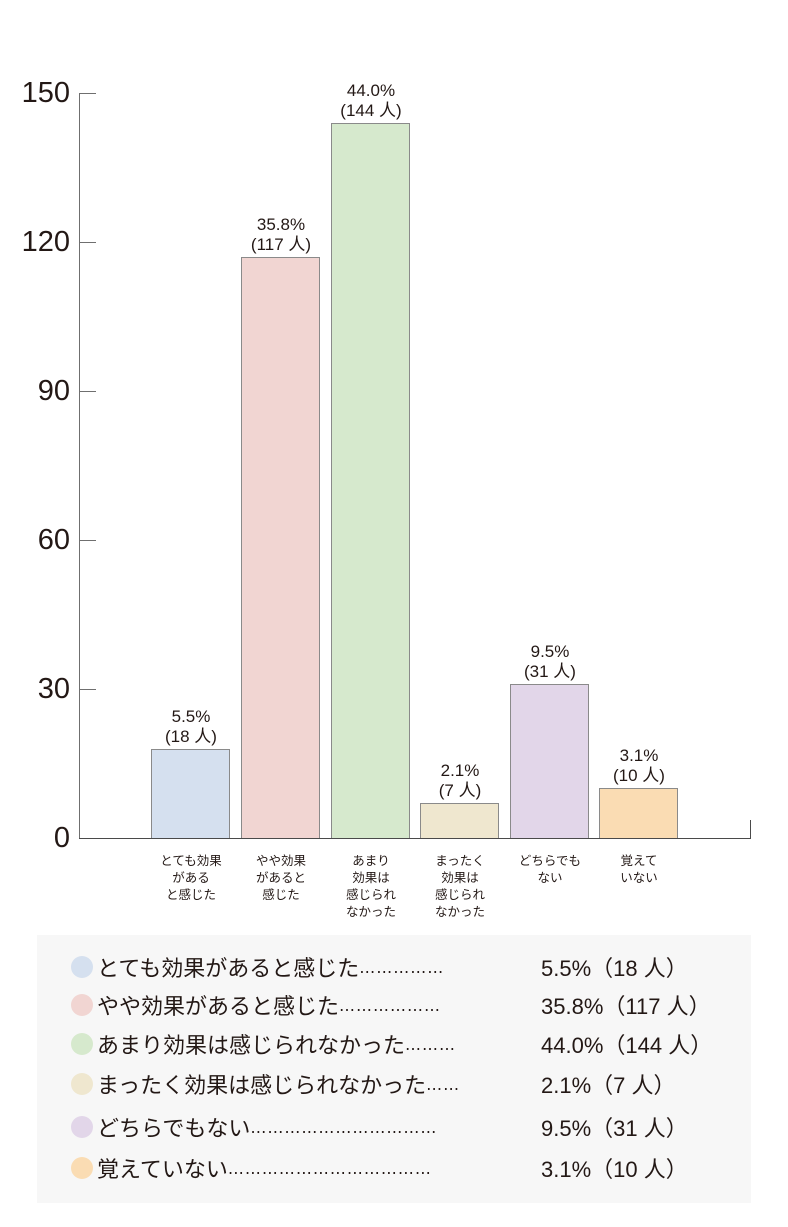 The width and height of the screenshot is (788, 1227). What do you see at coordinates (218, 1007) in the screenshot?
I see `legend-label: やや効果があると感じた` at bounding box center [218, 1007].